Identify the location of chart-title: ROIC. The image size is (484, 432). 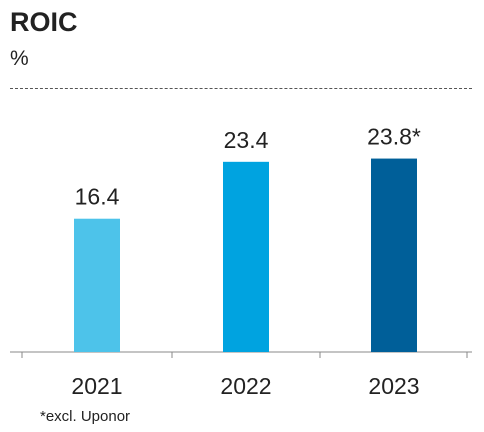
(44, 22).